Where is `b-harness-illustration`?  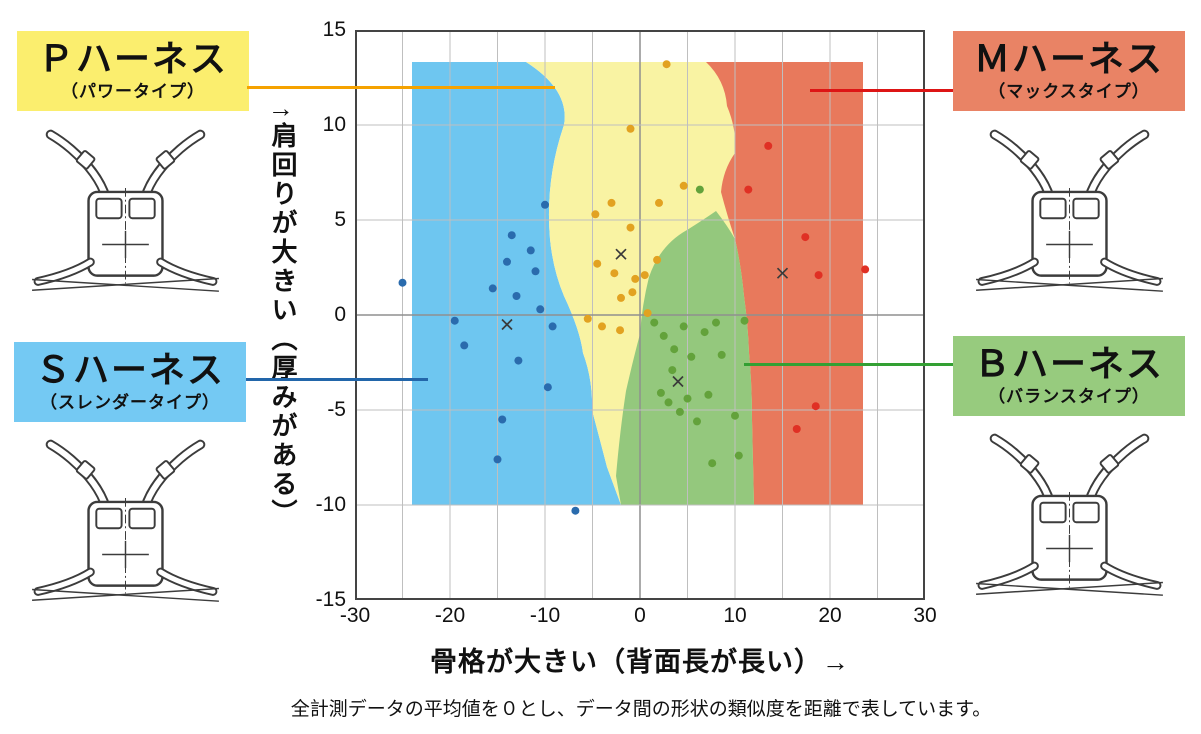
b-harness-illustration is located at coordinates (1069, 512).